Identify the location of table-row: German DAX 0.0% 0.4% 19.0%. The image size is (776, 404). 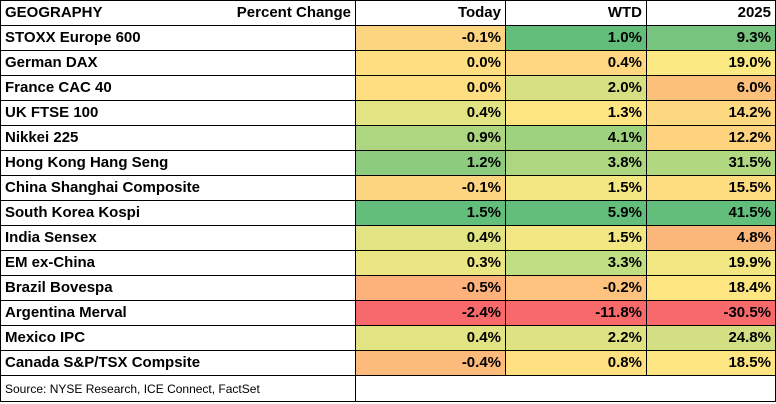
(388, 63).